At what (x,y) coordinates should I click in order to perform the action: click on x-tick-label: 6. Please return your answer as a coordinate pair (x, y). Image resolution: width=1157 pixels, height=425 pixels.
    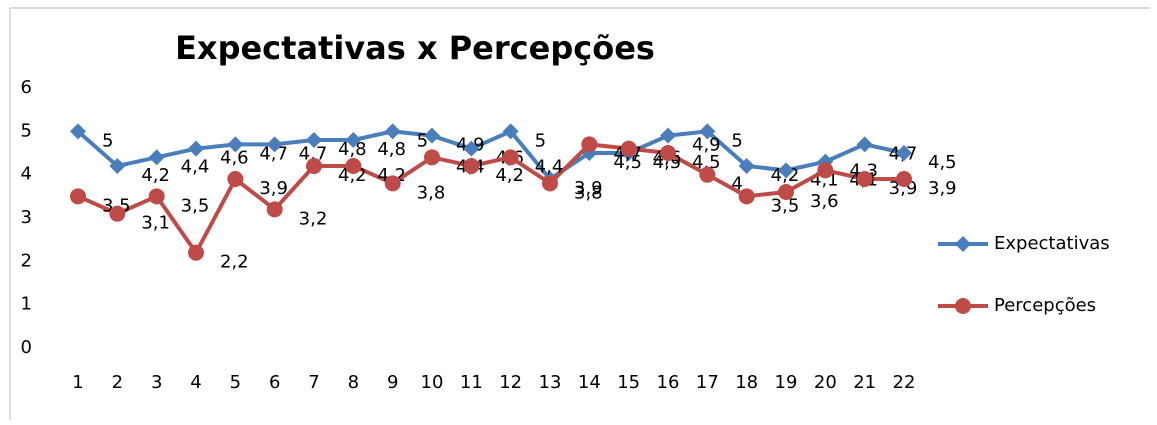
    Looking at the image, I should click on (274, 382).